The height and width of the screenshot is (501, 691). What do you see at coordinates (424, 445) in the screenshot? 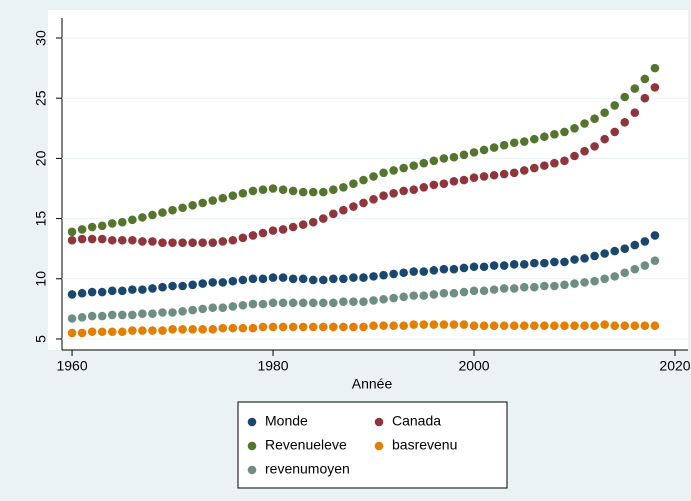
I see `legend-label: basrevenu` at bounding box center [424, 445].